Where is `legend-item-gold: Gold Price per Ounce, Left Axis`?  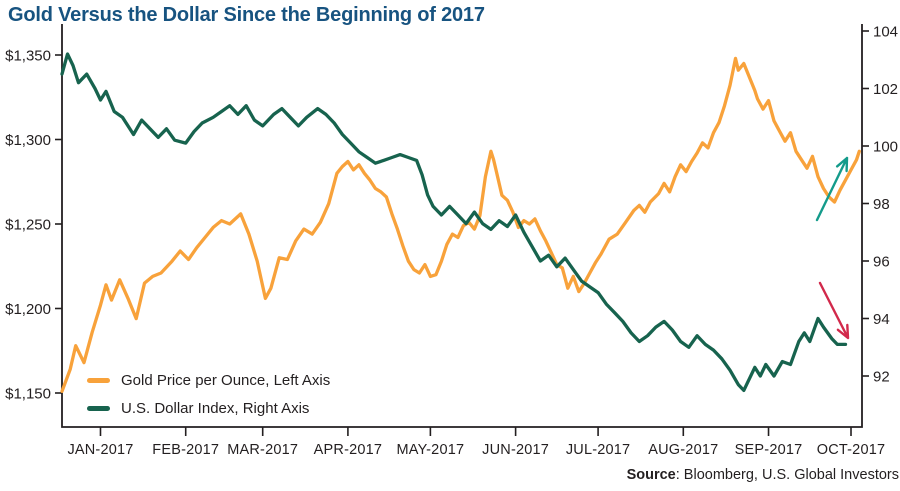 legend-item-gold: Gold Price per Ounce, Left Axis is located at coordinates (208, 380).